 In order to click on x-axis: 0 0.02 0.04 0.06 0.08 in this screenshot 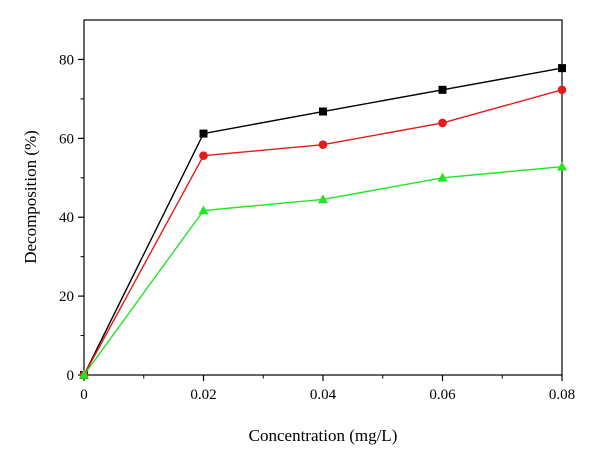, I will do `click(327, 389)`.